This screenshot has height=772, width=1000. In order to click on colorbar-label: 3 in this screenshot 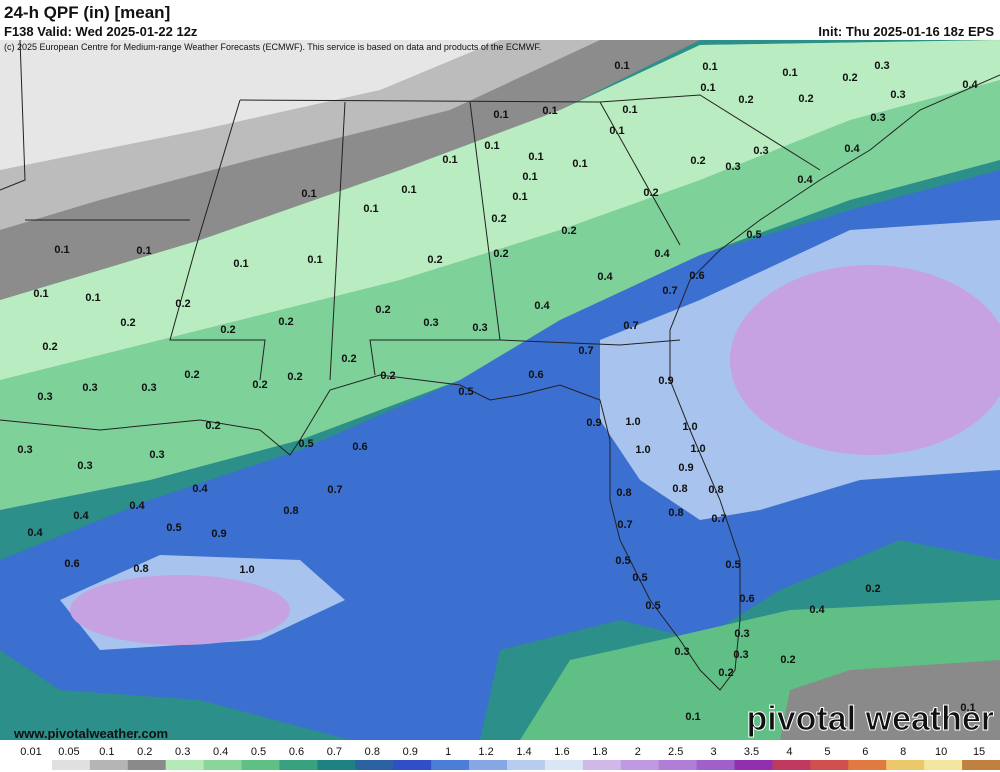, I will do `click(714, 752)`.